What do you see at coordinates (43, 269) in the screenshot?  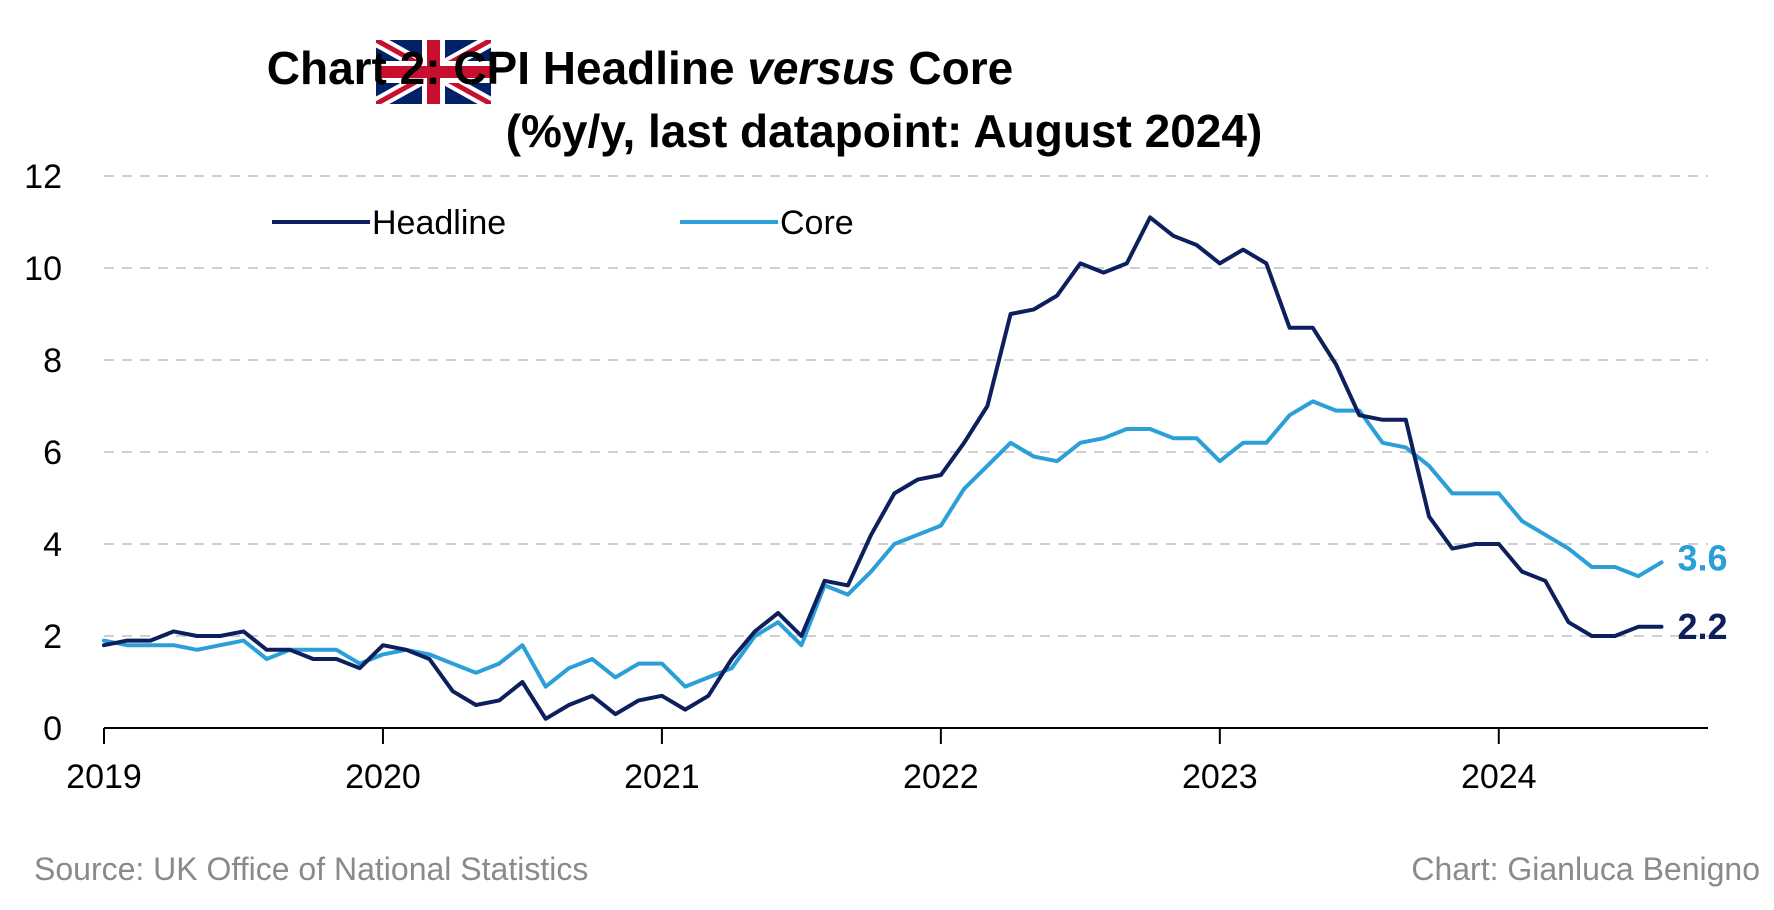 I see `y-tick-label: 10` at bounding box center [43, 269].